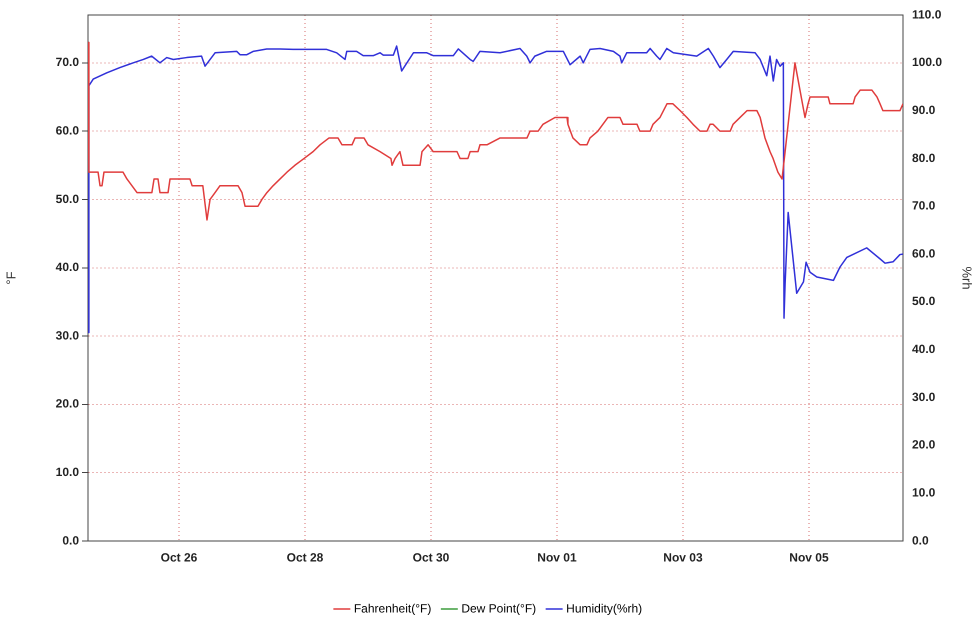 Image resolution: width=978 pixels, height=625 pixels. Describe the element at coordinates (431, 557) in the screenshot. I see `x-tick-label: Oct 30` at that location.